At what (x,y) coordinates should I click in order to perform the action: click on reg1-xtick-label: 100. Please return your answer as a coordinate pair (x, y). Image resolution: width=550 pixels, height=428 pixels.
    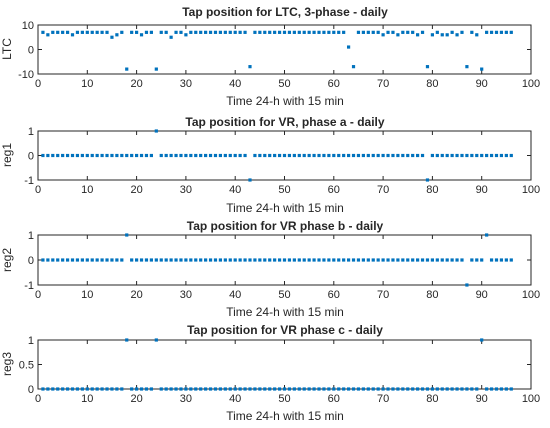
    Looking at the image, I should click on (531, 190).